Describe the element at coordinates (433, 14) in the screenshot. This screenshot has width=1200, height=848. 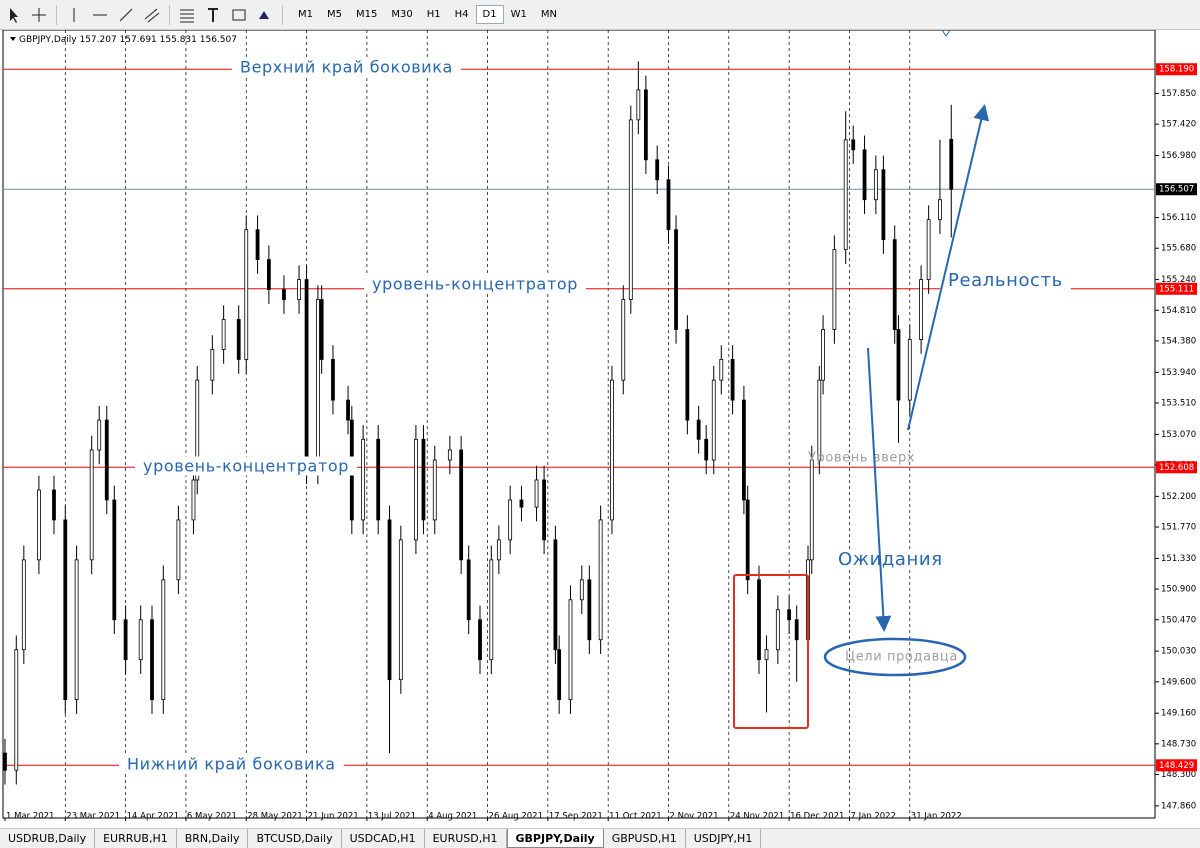
I see `timeframe-button: H1` at that location.